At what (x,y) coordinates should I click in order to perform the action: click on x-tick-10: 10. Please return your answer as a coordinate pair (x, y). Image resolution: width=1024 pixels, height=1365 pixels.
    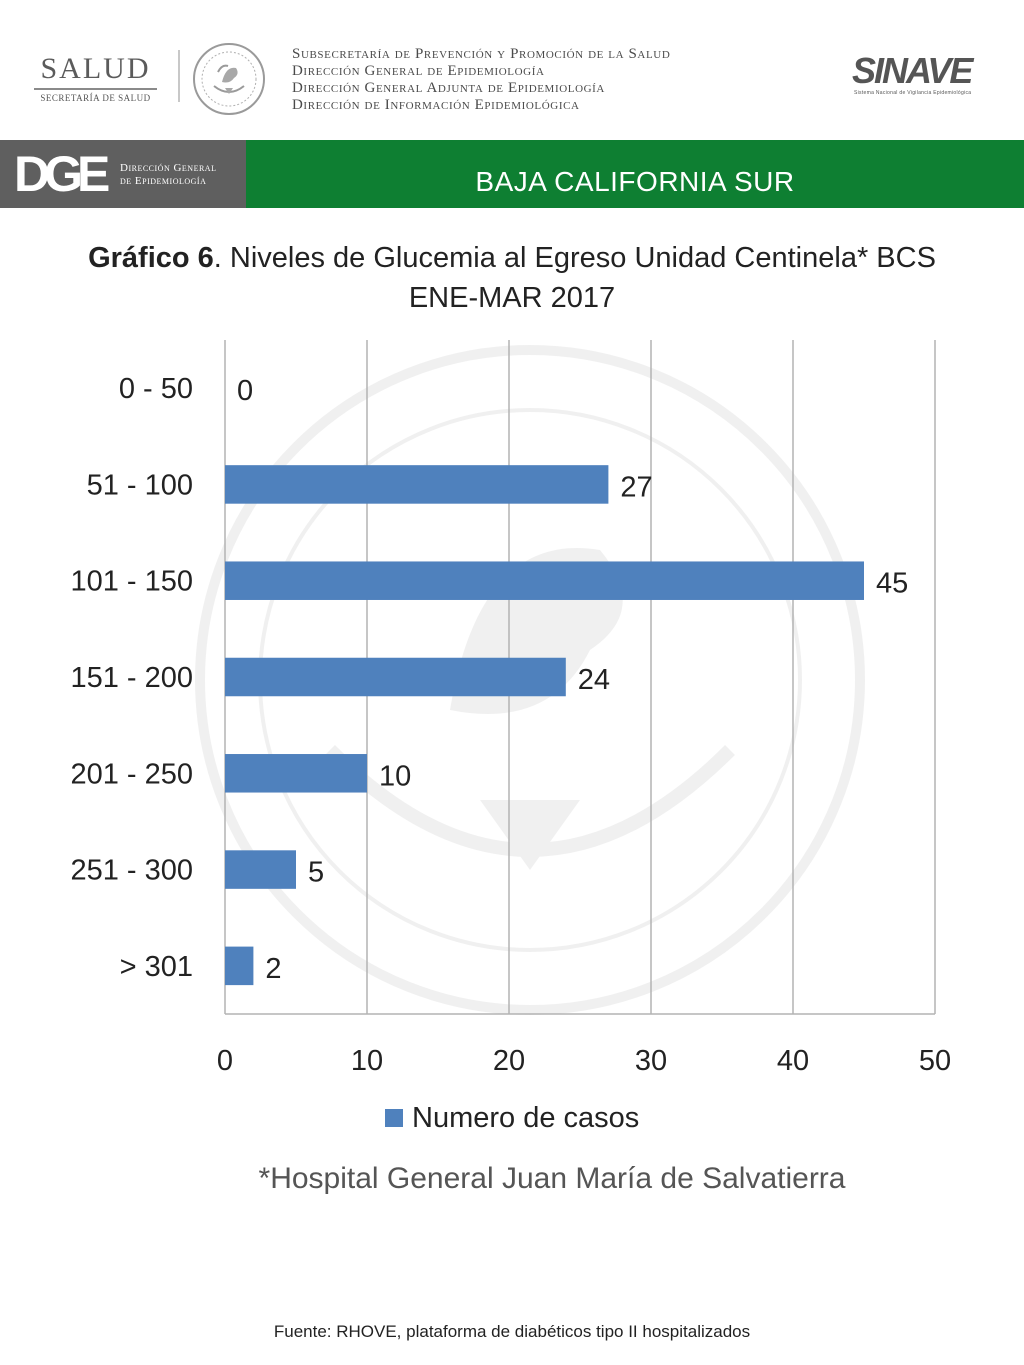
    Looking at the image, I should click on (367, 1061).